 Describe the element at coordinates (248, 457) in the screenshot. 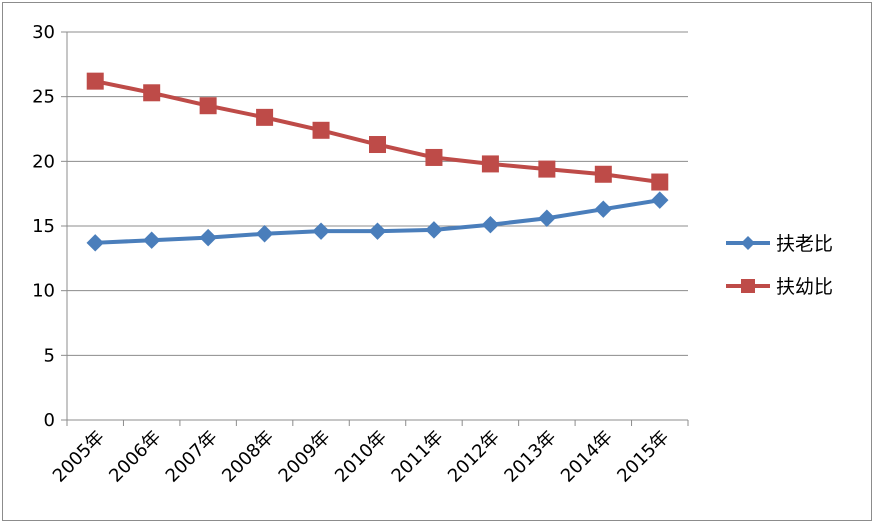

I see `x-tick-label: 2008年` at that location.